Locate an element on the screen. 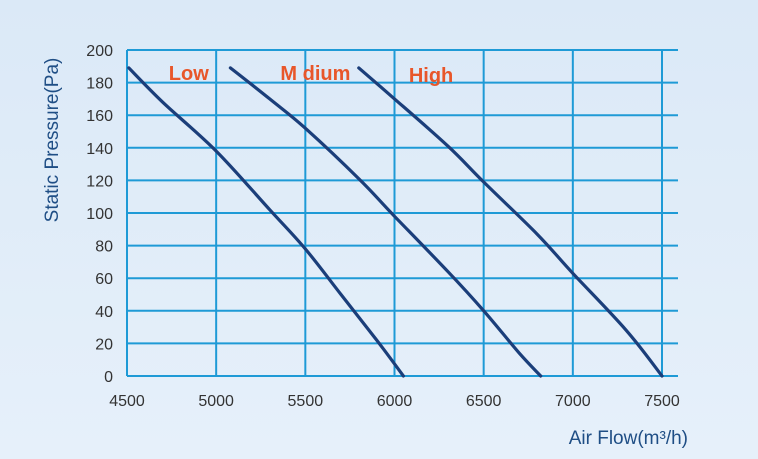 The height and width of the screenshot is (459, 758). y-tick-label-160: 160 is located at coordinates (99, 116).